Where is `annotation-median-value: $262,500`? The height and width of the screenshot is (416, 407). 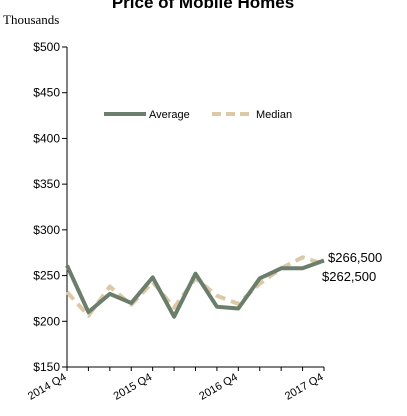 annotation-median-value: $262,500 is located at coordinates (349, 276).